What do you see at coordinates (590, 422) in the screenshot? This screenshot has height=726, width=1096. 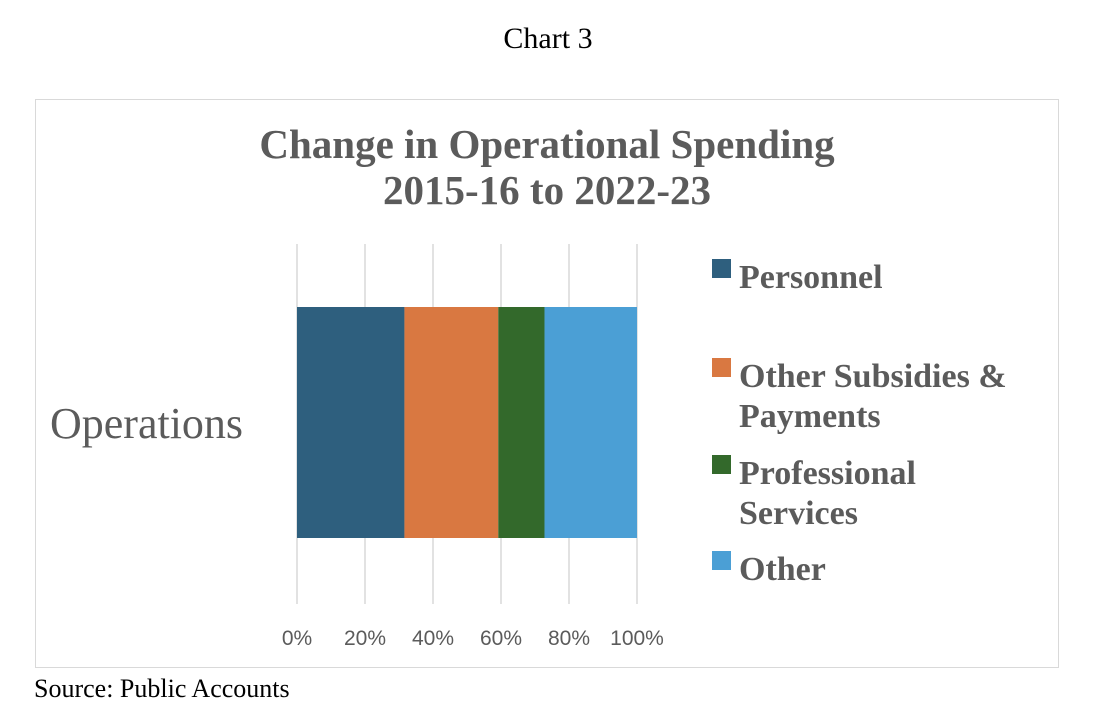 I see `bar-segment-other` at bounding box center [590, 422].